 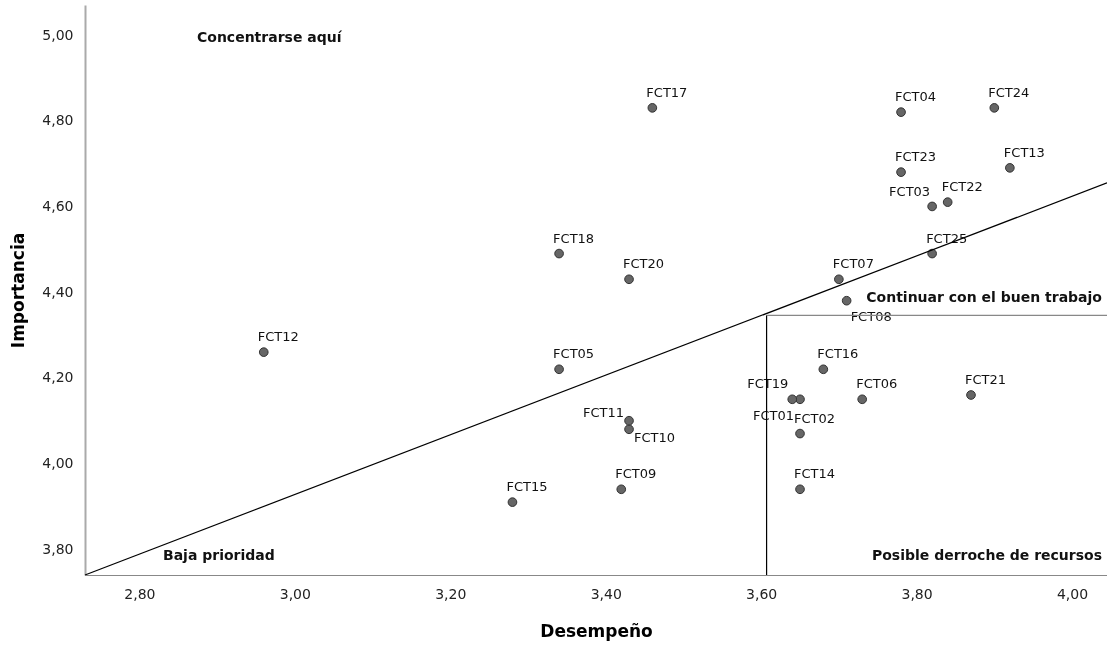 I want to click on annotation: Posible derroche de recursos, so click(x=986, y=555).